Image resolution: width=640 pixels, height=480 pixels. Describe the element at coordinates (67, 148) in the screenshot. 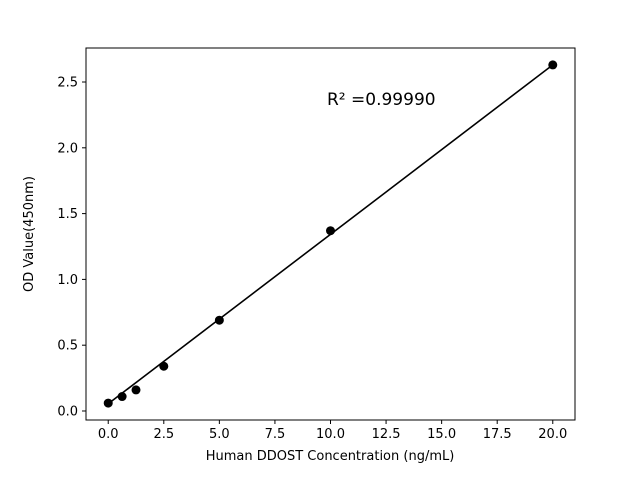

I see `y-axis-tick-label: 2.0` at that location.